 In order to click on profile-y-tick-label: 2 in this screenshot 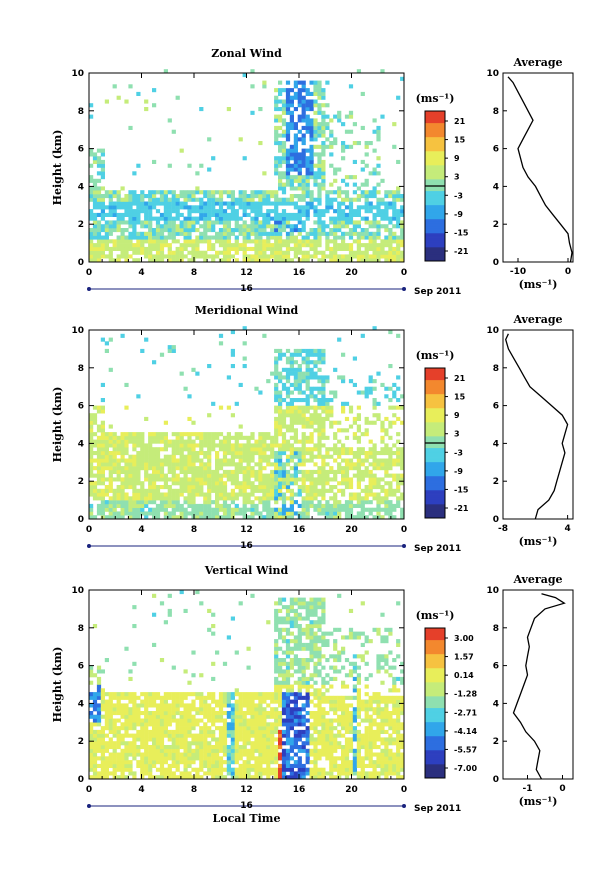, I will do `click(496, 225)`.